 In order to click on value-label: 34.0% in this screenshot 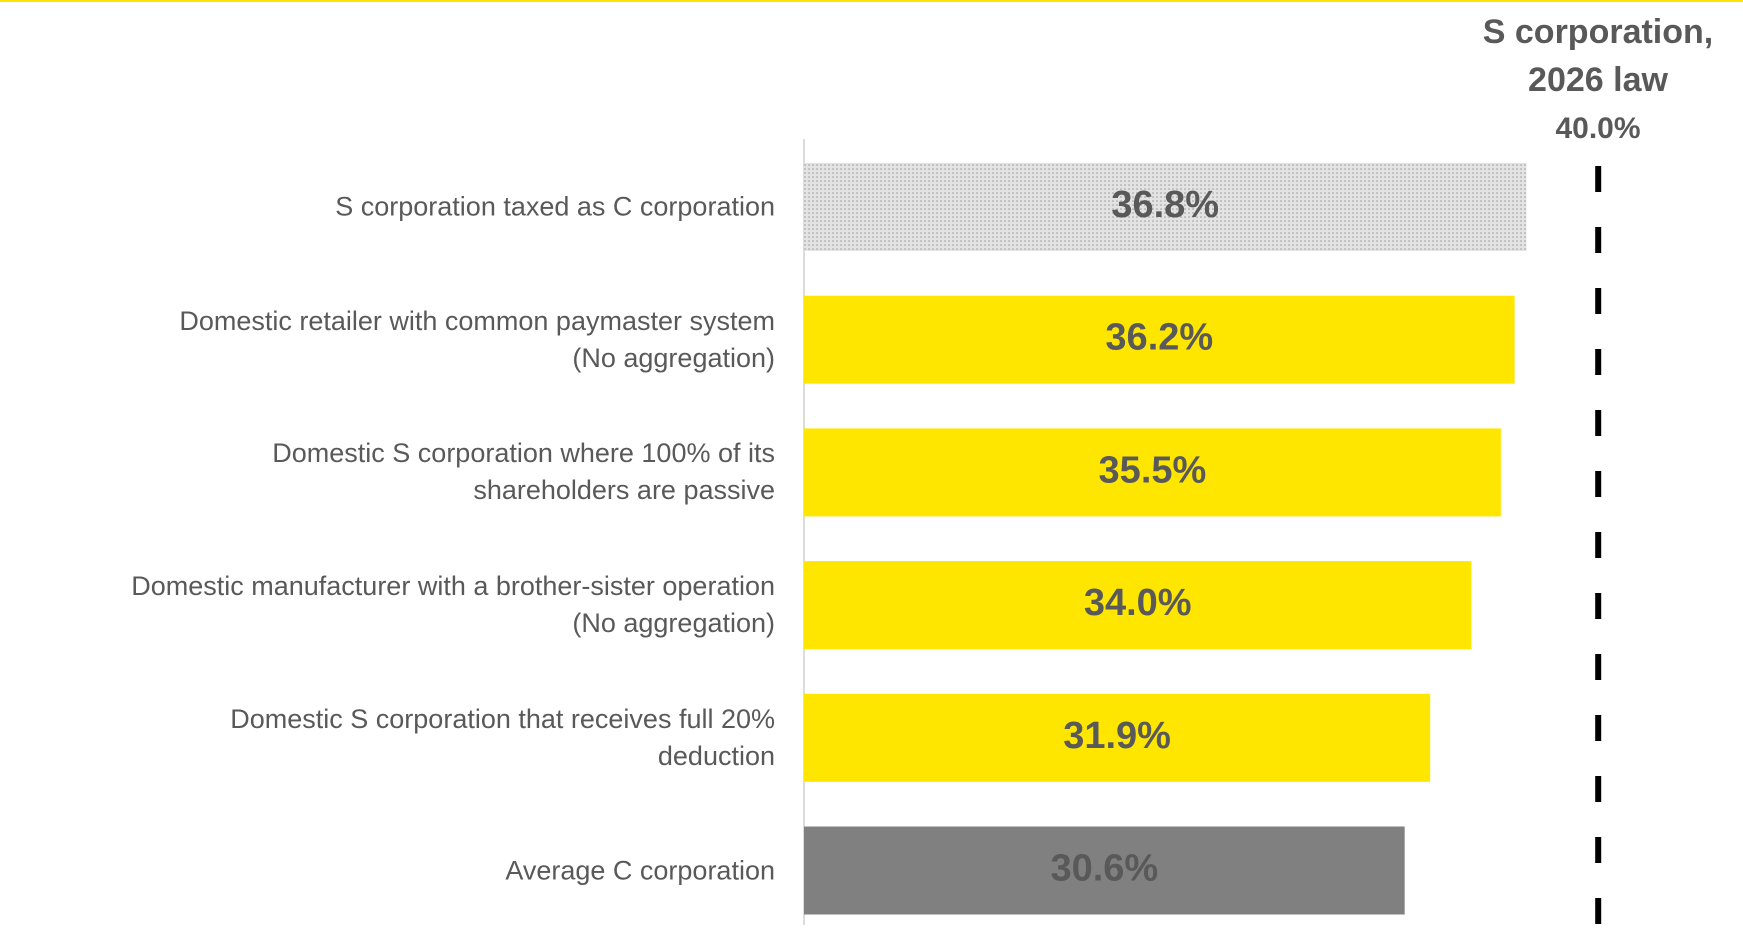, I will do `click(1138, 603)`.